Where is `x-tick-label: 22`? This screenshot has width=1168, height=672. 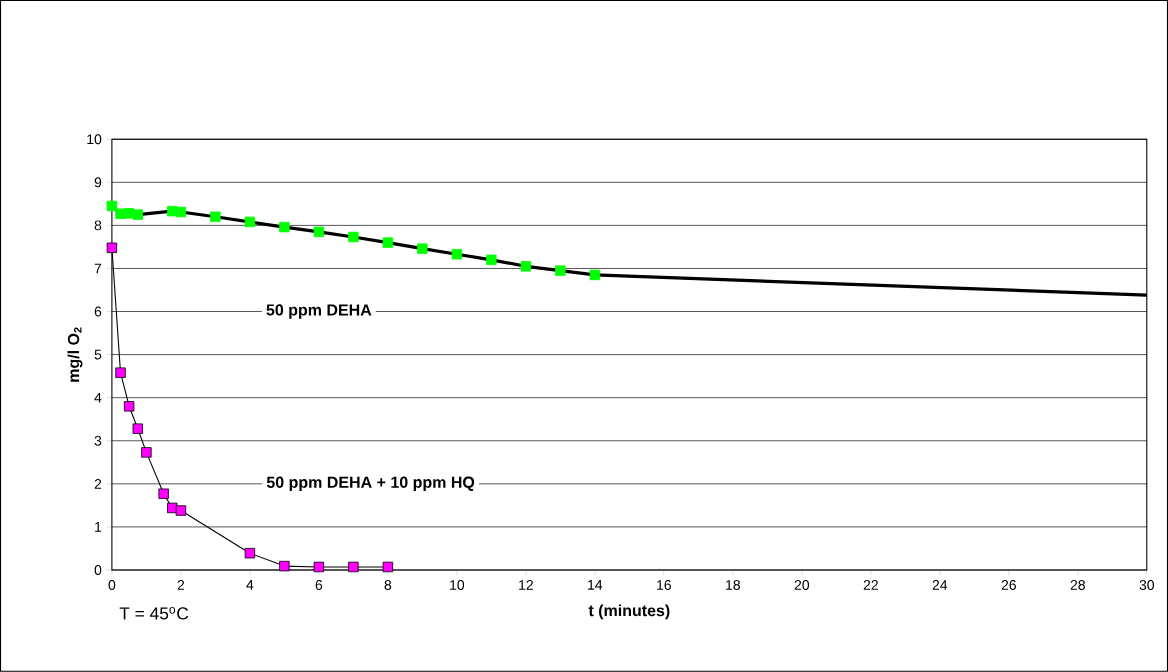
x-tick-label: 22 is located at coordinates (870, 585).